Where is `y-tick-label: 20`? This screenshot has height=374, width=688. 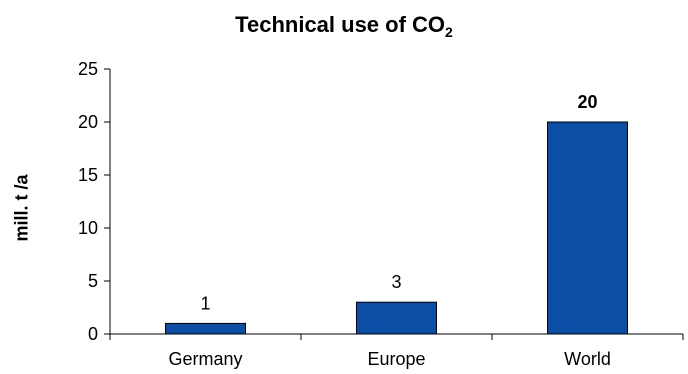 y-tick-label: 20 is located at coordinates (88, 122).